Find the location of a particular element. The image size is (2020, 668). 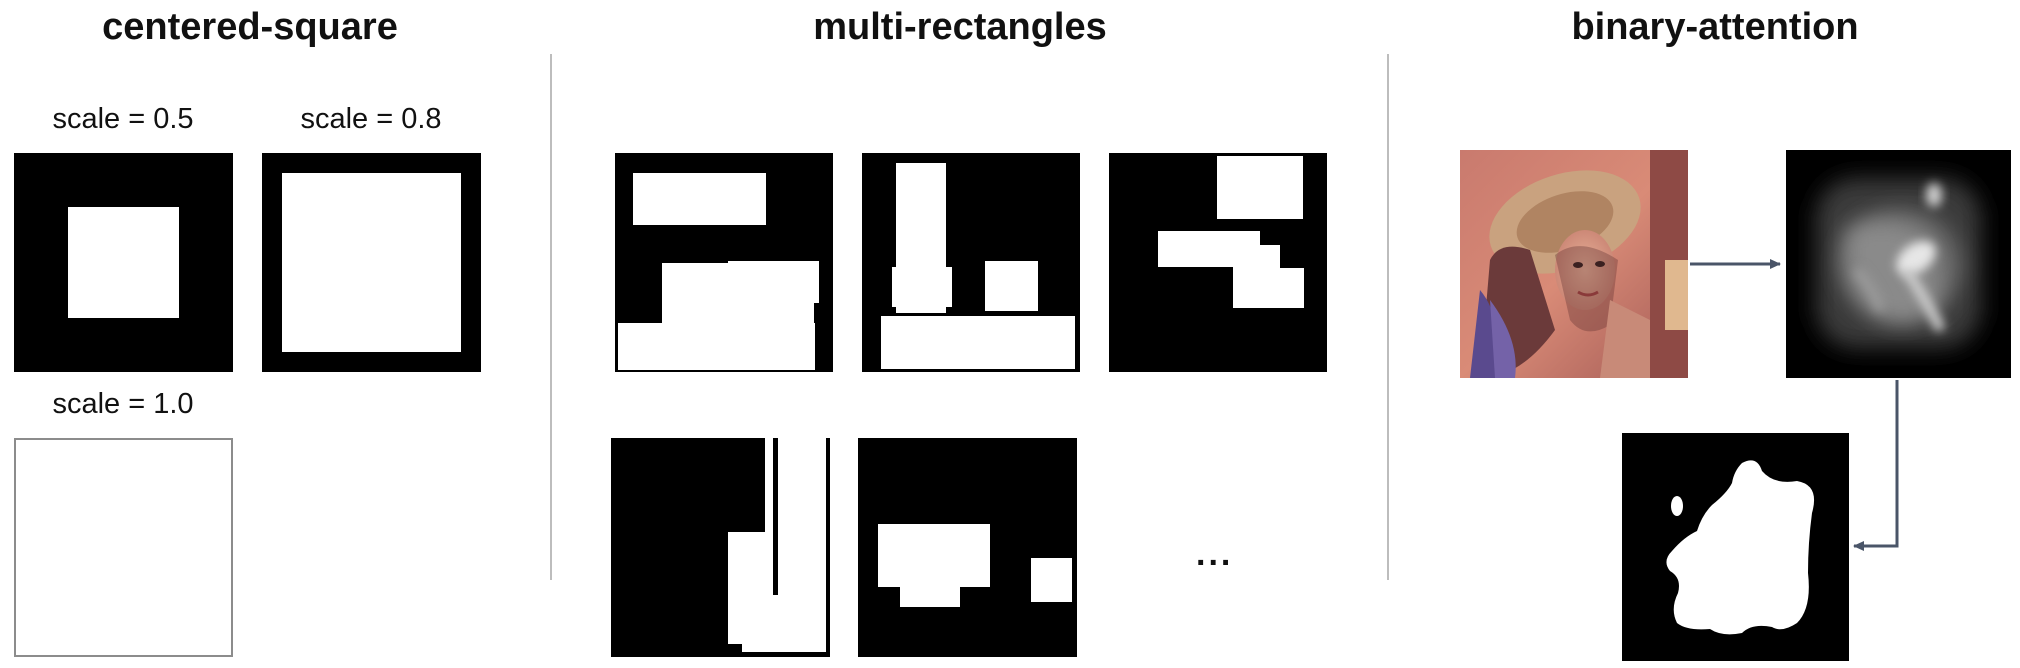

scale-label-1-0: scale = 1.0 is located at coordinates (123, 404).